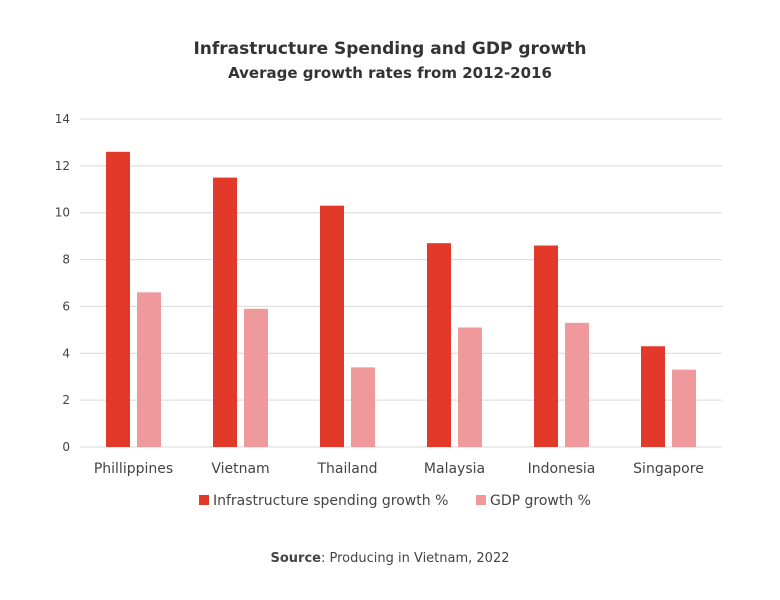 This screenshot has height=600, width=780. What do you see at coordinates (390, 73) in the screenshot?
I see `chart-subtitle: Average growth rates from 2012-2016` at bounding box center [390, 73].